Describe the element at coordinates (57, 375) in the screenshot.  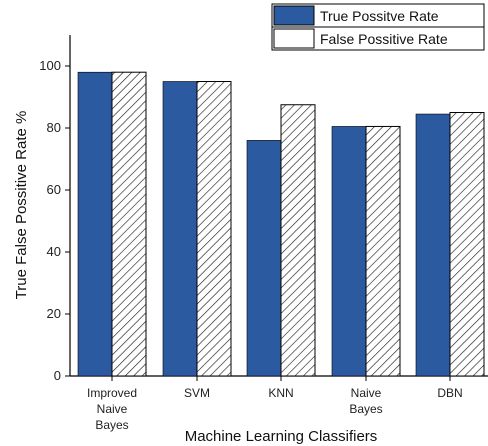
I see `y-tick-label: 0` at that location.